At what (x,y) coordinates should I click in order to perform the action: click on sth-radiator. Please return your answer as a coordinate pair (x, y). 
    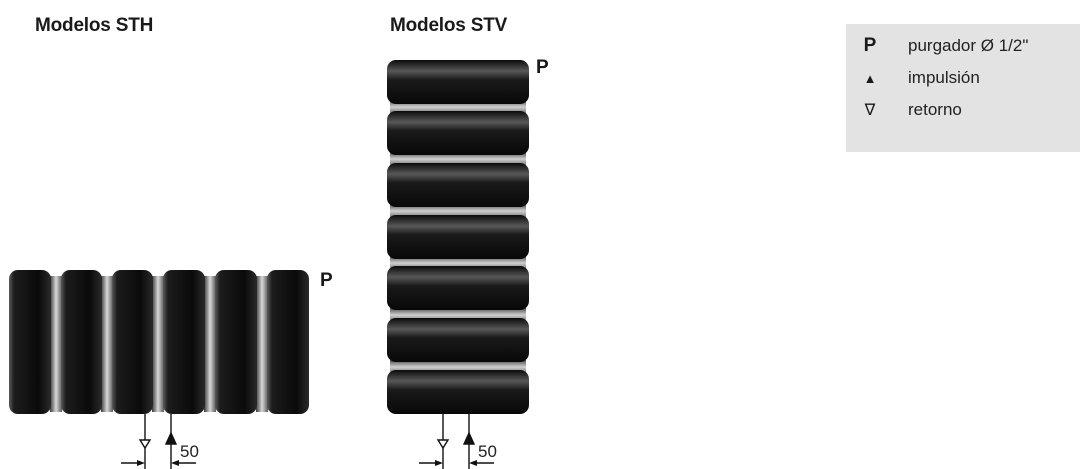
    Looking at the image, I should click on (159, 342).